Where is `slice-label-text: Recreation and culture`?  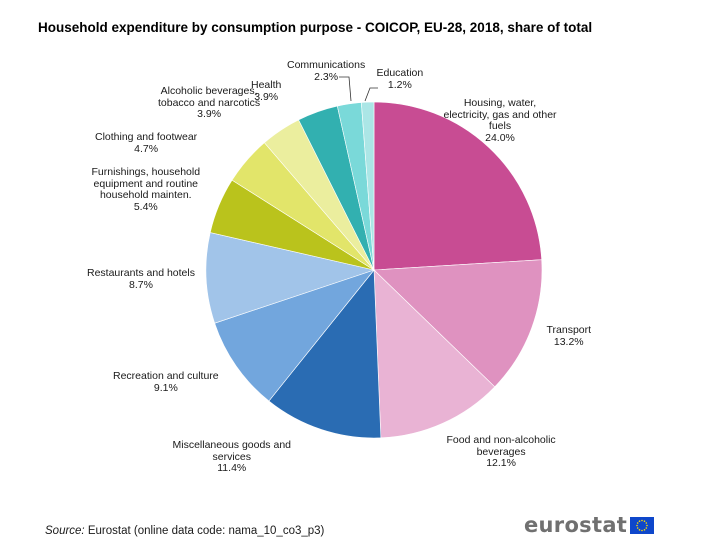
slice-label-text: Recreation and culture is located at coordinates (166, 376).